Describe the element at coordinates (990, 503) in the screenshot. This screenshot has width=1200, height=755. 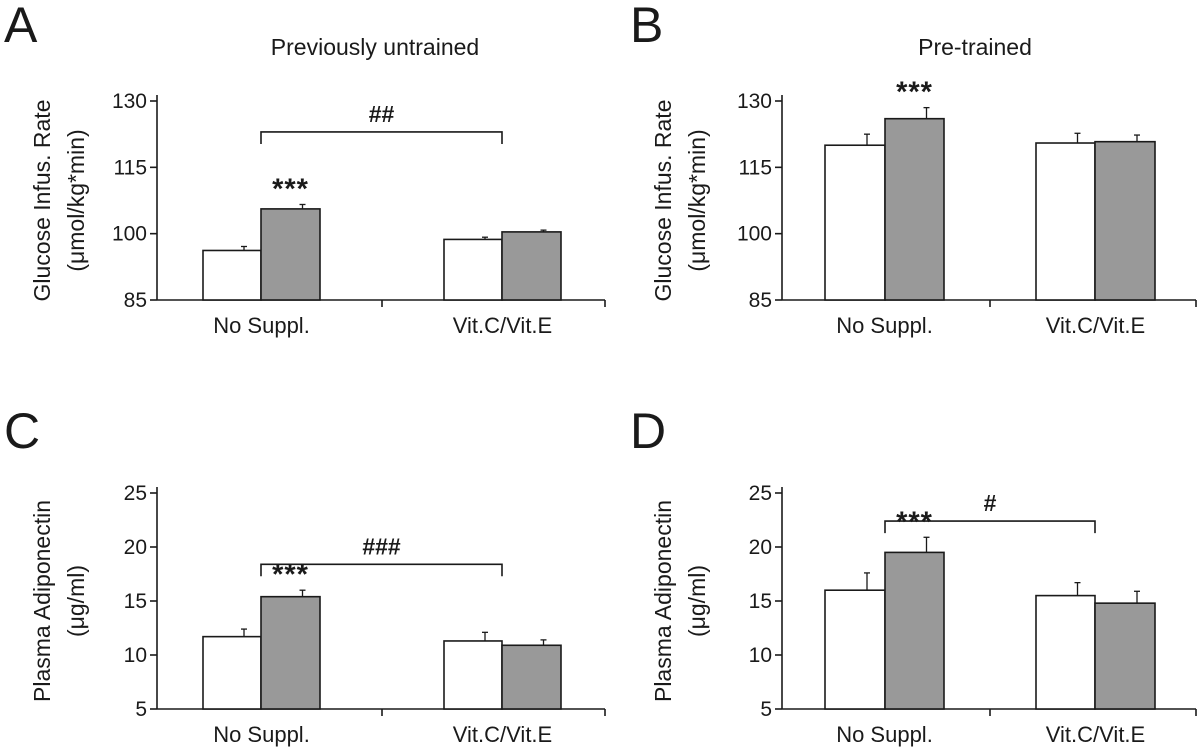
I see `comparison-label: #` at that location.